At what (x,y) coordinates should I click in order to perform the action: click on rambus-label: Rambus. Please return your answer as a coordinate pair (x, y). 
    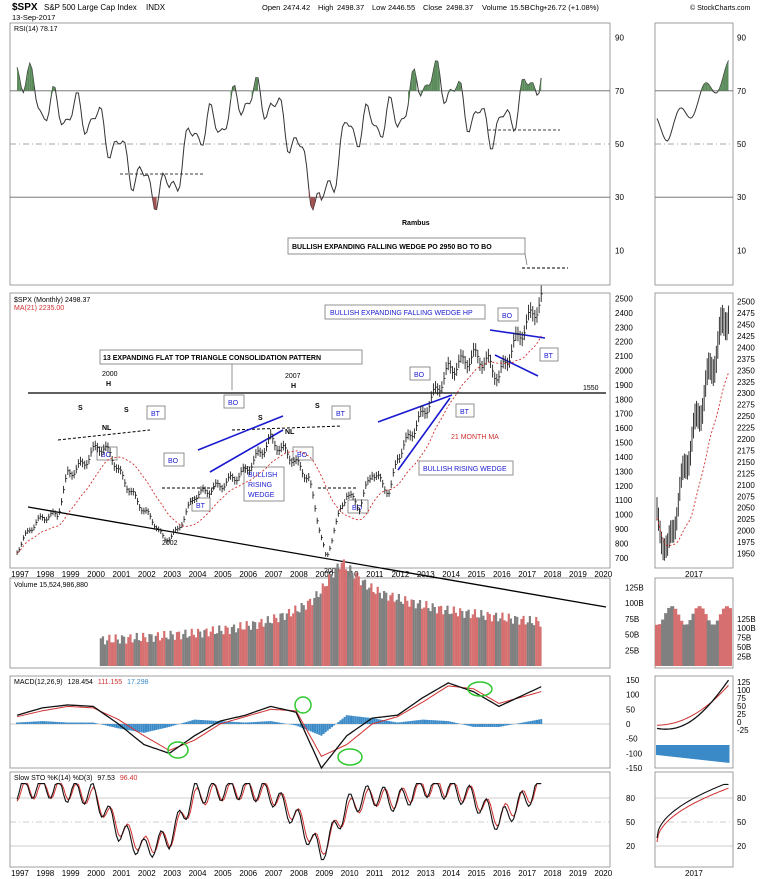
    Looking at the image, I should click on (416, 223).